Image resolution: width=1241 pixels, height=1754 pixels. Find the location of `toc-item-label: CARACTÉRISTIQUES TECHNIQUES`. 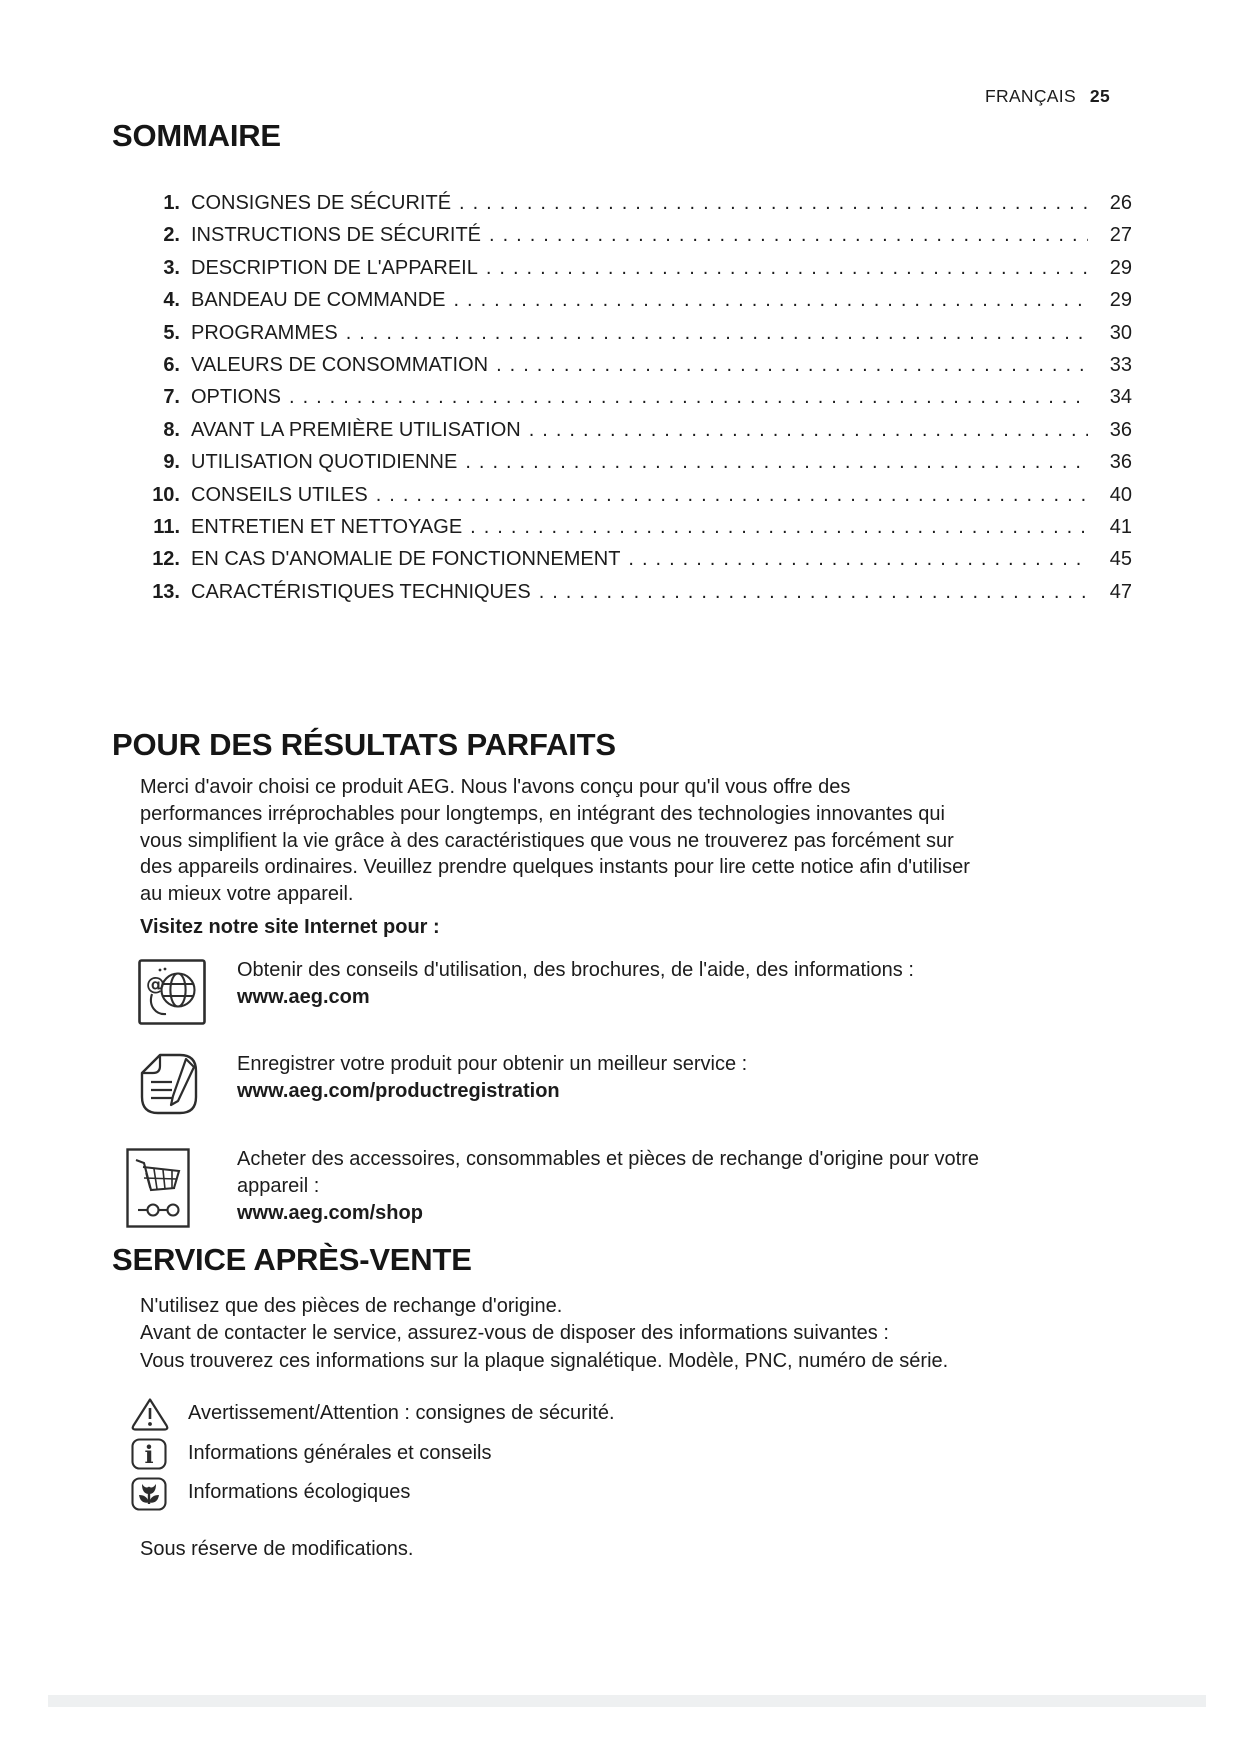

toc-item-label: CARACTÉRISTIQUES TECHNIQUES is located at coordinates (361, 591).